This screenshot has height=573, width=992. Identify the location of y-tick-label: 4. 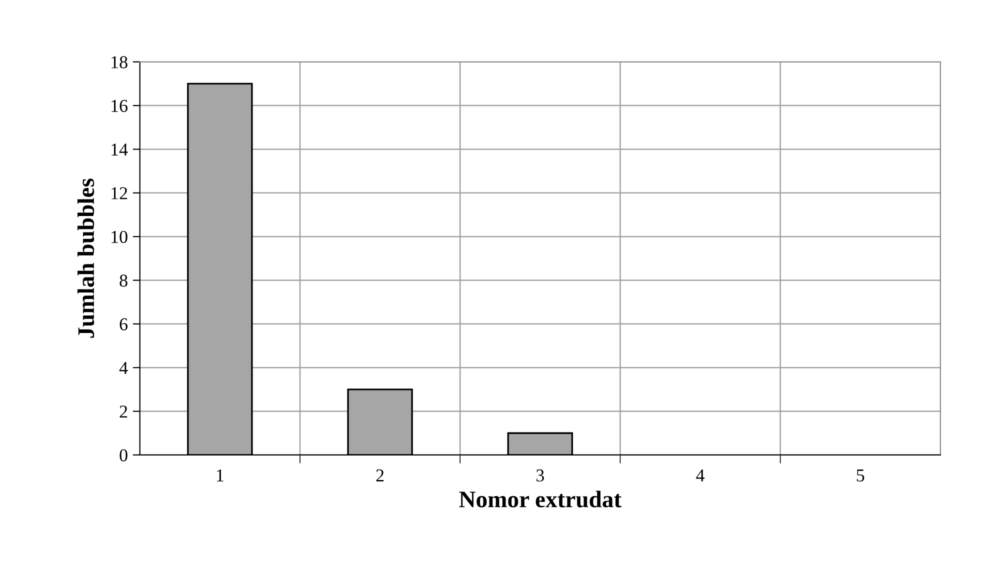
(123, 368).